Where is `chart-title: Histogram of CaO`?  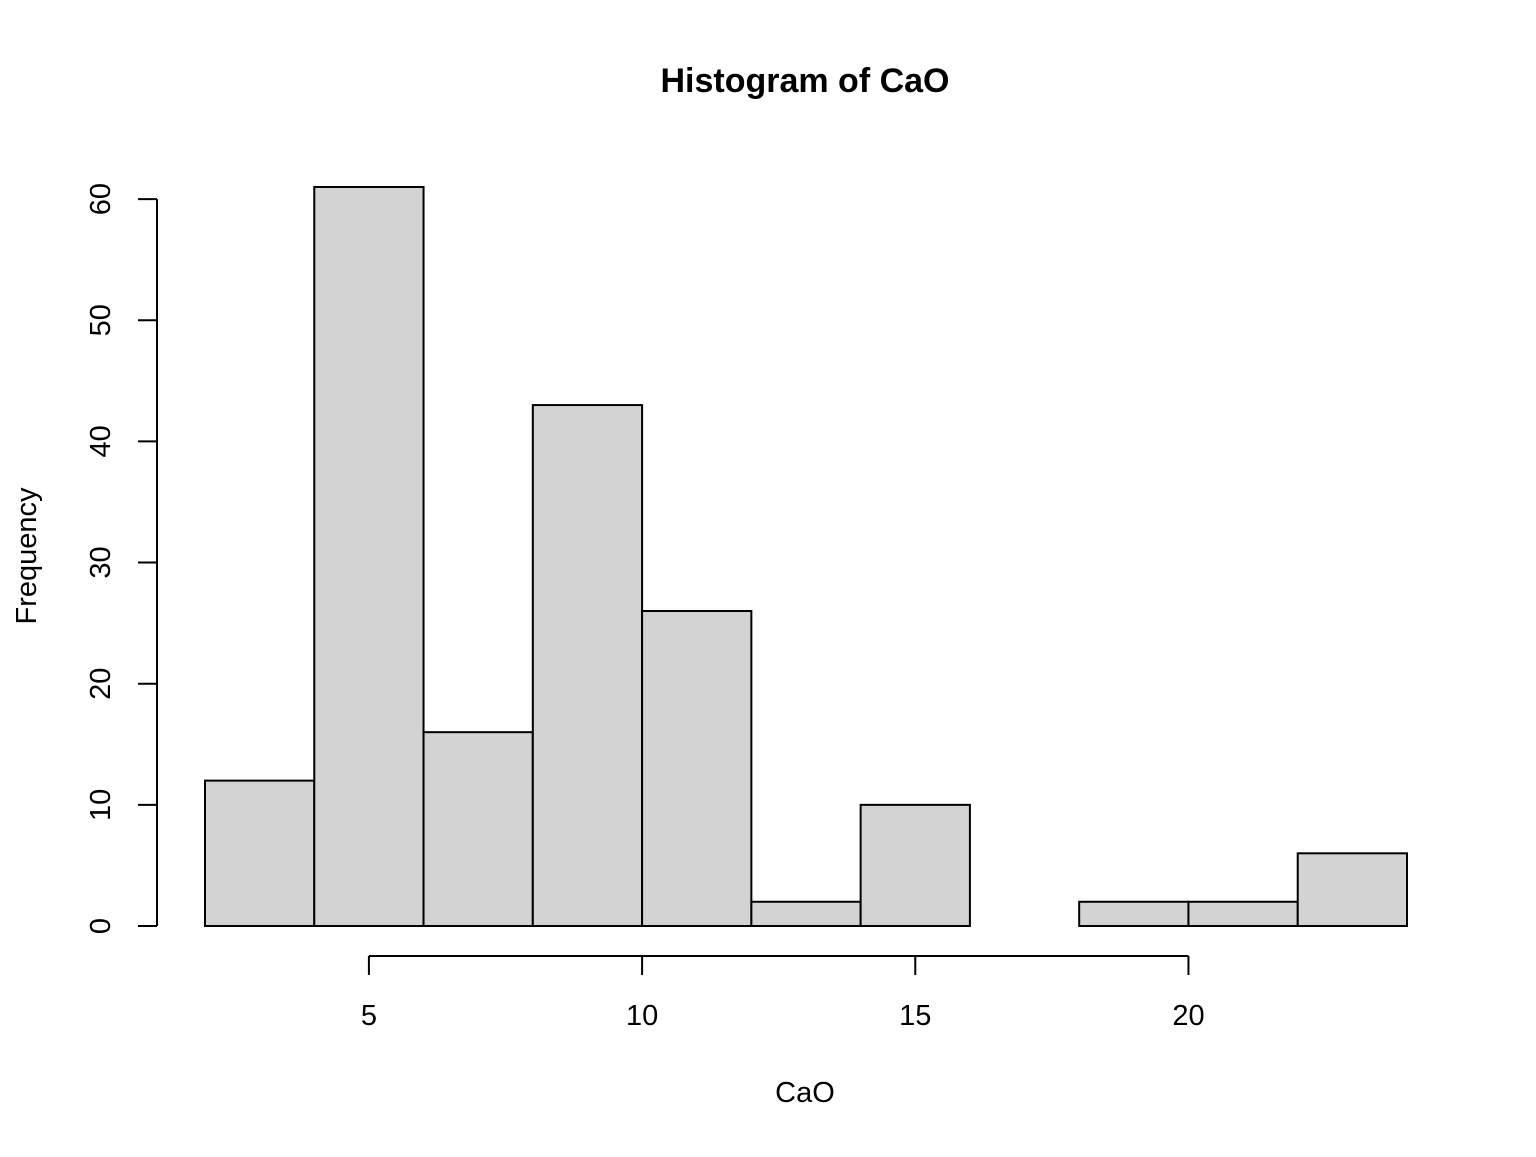 chart-title: Histogram of CaO is located at coordinates (804, 81).